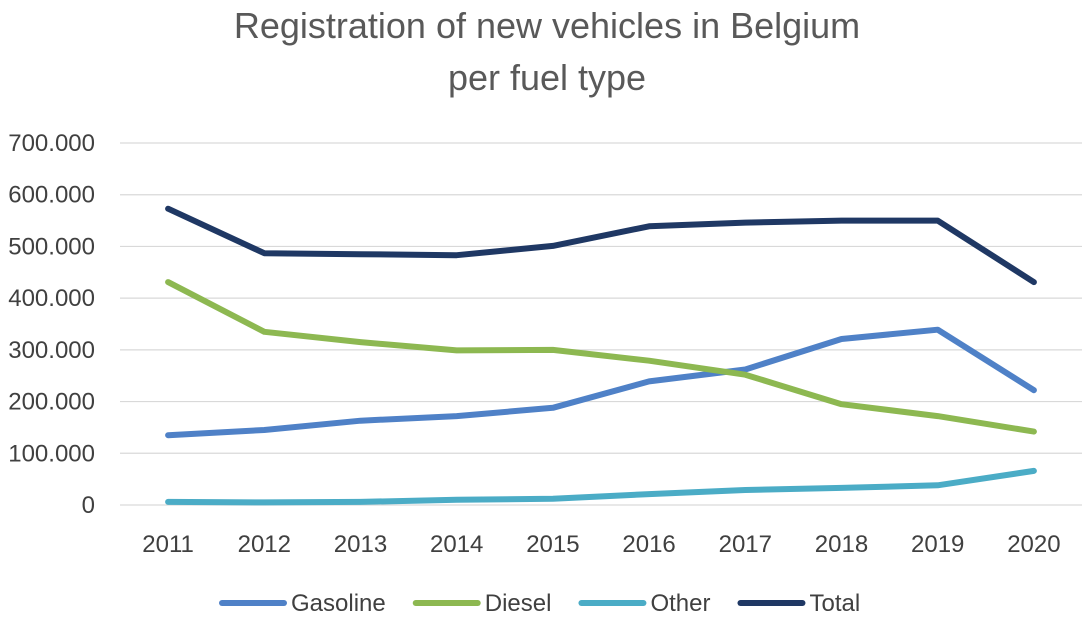 The width and height of the screenshot is (1084, 619). I want to click on legend-label-total: Total, so click(834, 603).